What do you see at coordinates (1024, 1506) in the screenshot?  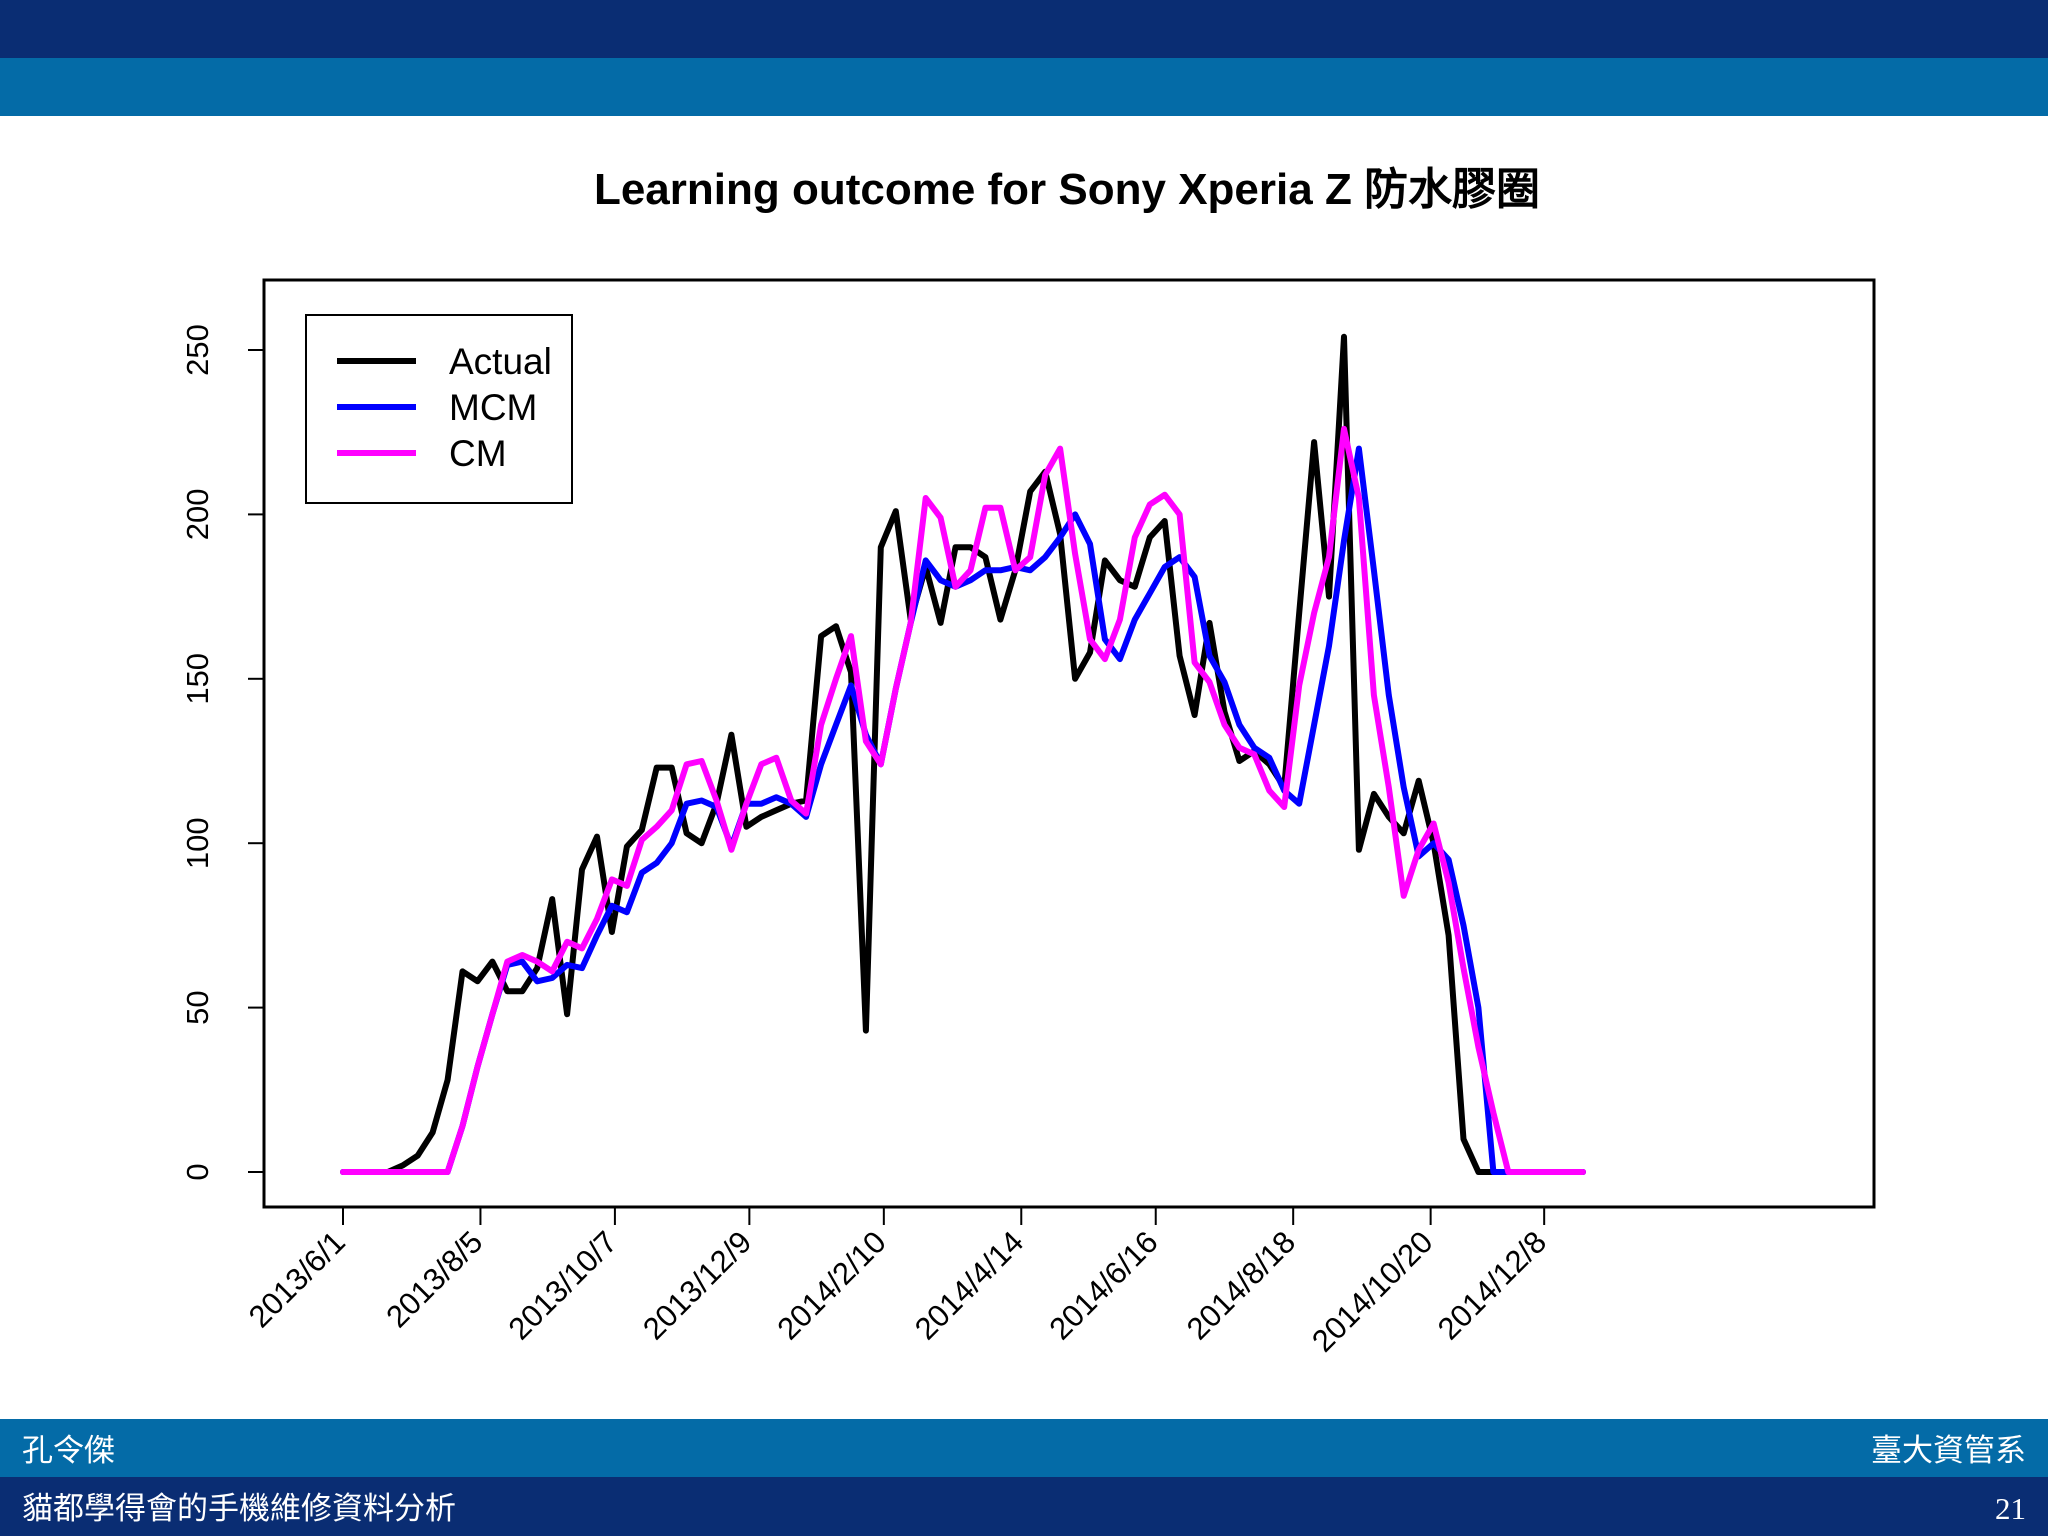 I see `footer-band-dark` at bounding box center [1024, 1506].